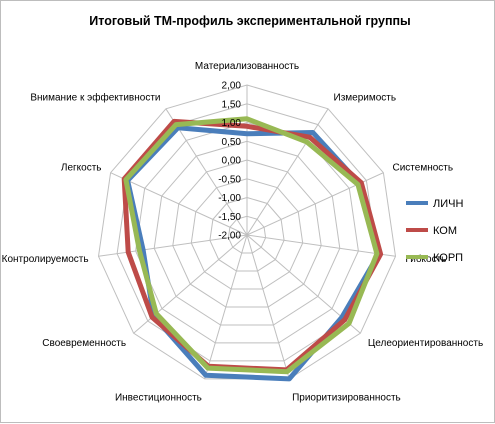 This screenshot has width=495, height=424. What do you see at coordinates (445, 231) in the screenshot?
I see `legend-label: КОМ` at bounding box center [445, 231].